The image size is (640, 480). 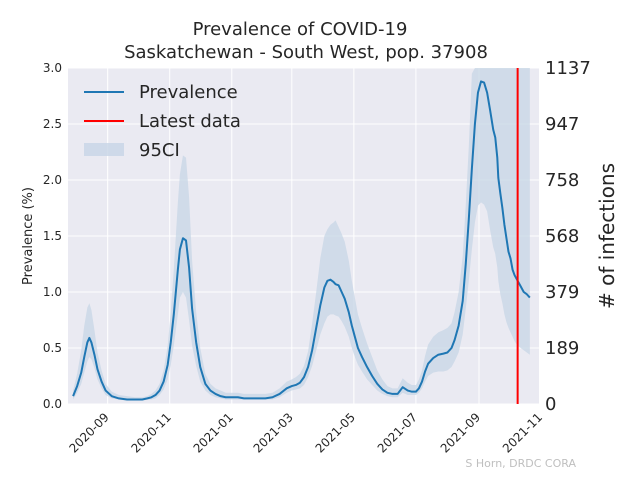 I want to click on y2-axis-label: # of infections, so click(x=607, y=236).